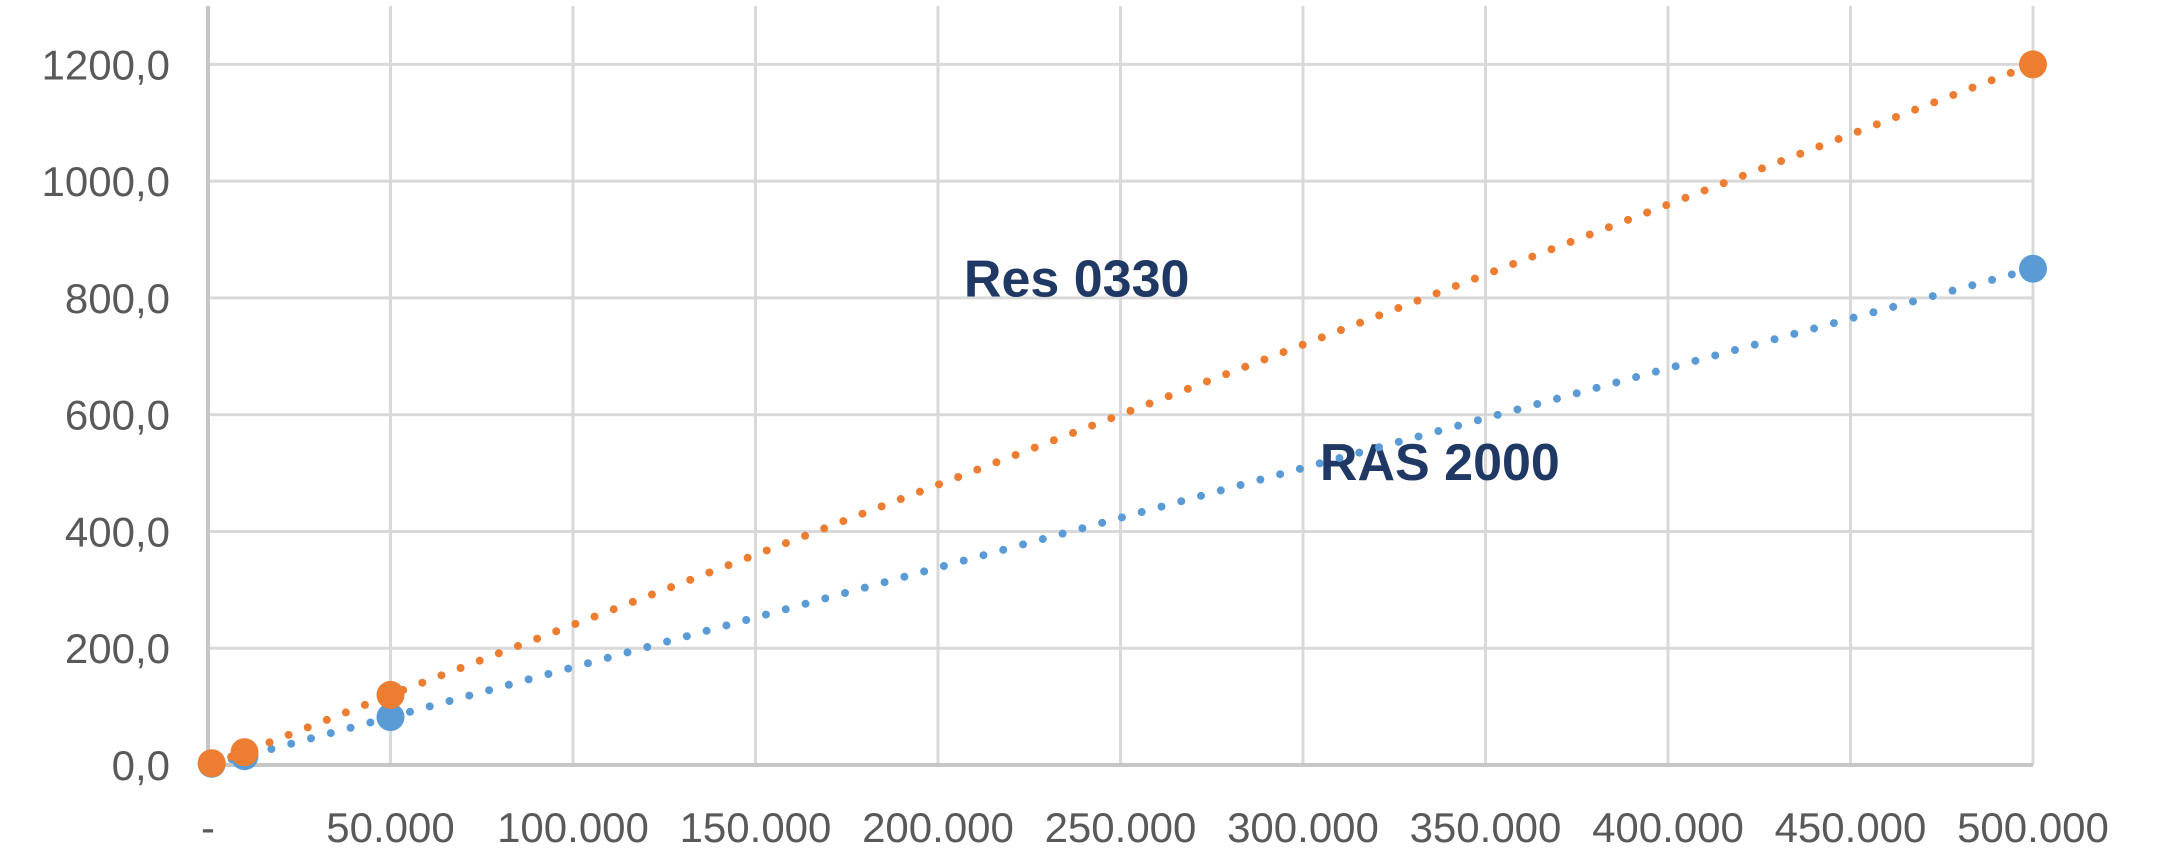 The width and height of the screenshot is (2158, 865). Describe the element at coordinates (1851, 827) in the screenshot. I see `x-axis-tick-label: 450.000` at that location.